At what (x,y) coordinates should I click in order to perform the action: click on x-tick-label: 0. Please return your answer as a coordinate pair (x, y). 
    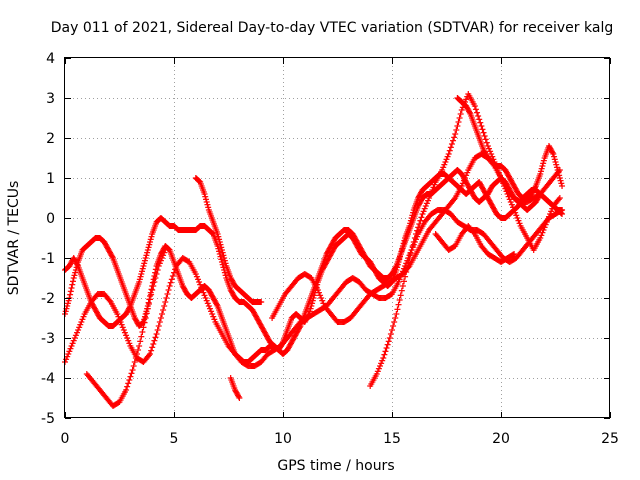
    Looking at the image, I should click on (65, 439).